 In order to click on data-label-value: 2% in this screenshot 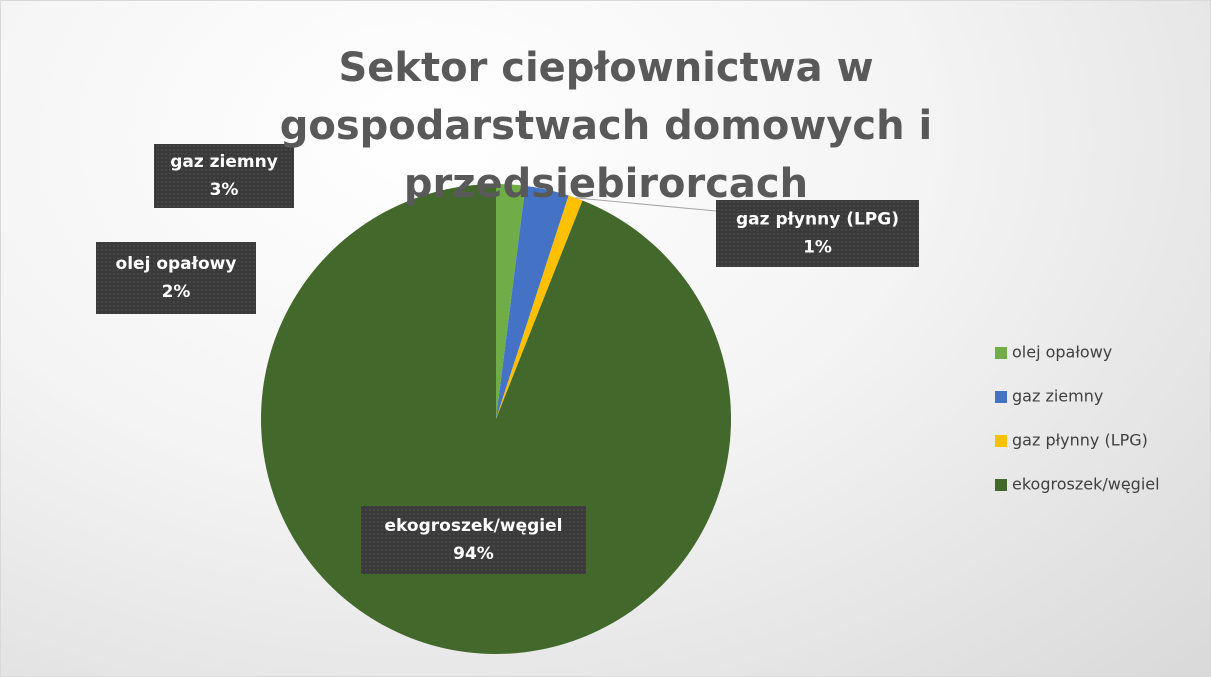, I will do `click(176, 292)`.